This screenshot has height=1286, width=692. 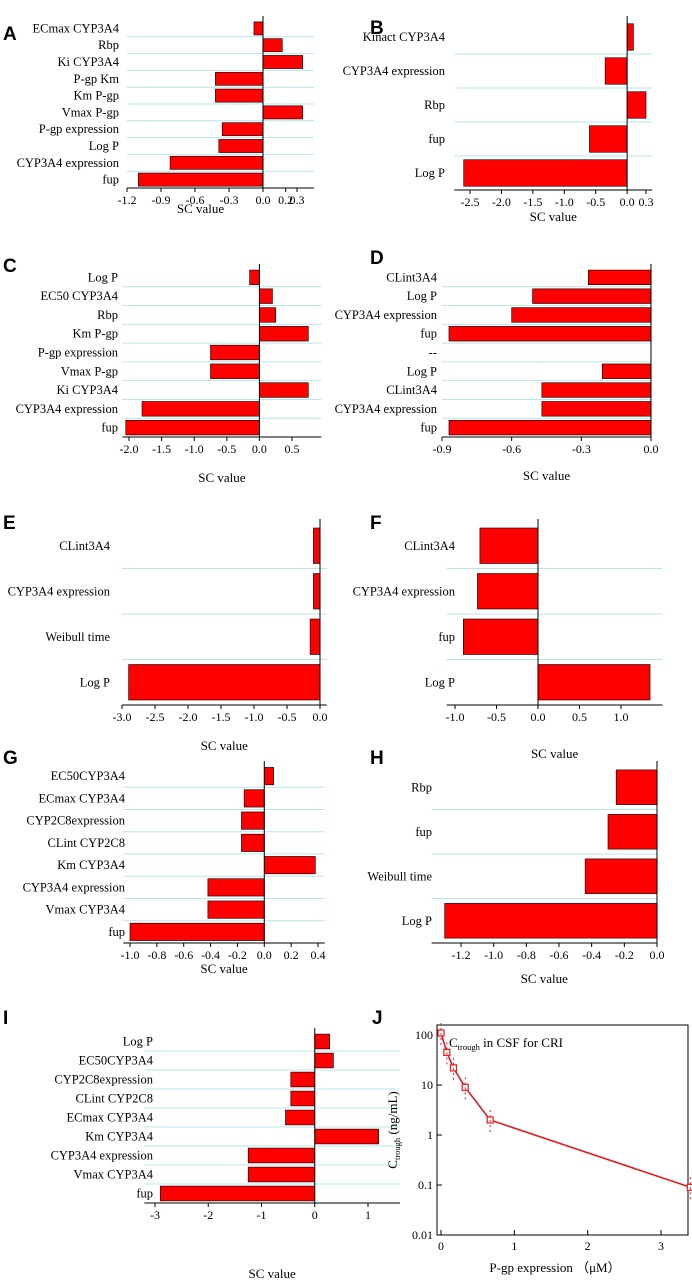 What do you see at coordinates (588, 1246) in the screenshot?
I see `x-tick-label: 2` at bounding box center [588, 1246].